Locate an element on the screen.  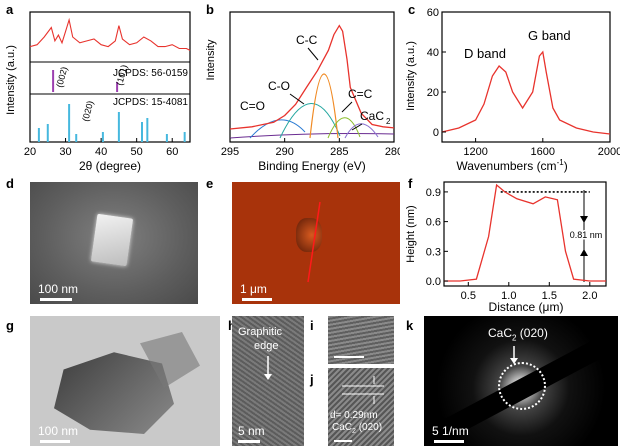
panel-g-scale-label: 100 nm is located at coordinates (58, 431).